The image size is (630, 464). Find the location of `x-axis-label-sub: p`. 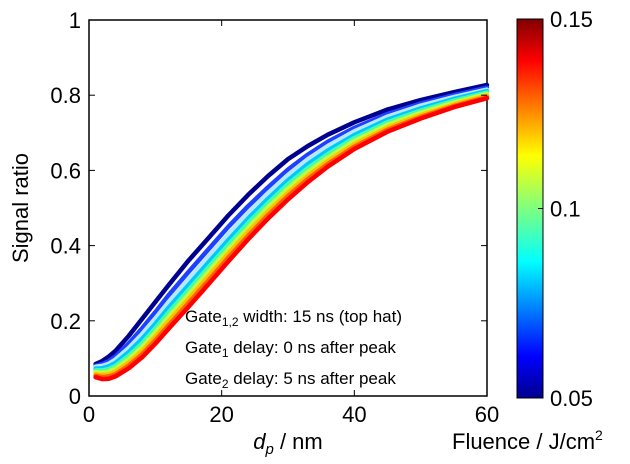

x-axis-label-sub: p is located at coordinates (269, 449).